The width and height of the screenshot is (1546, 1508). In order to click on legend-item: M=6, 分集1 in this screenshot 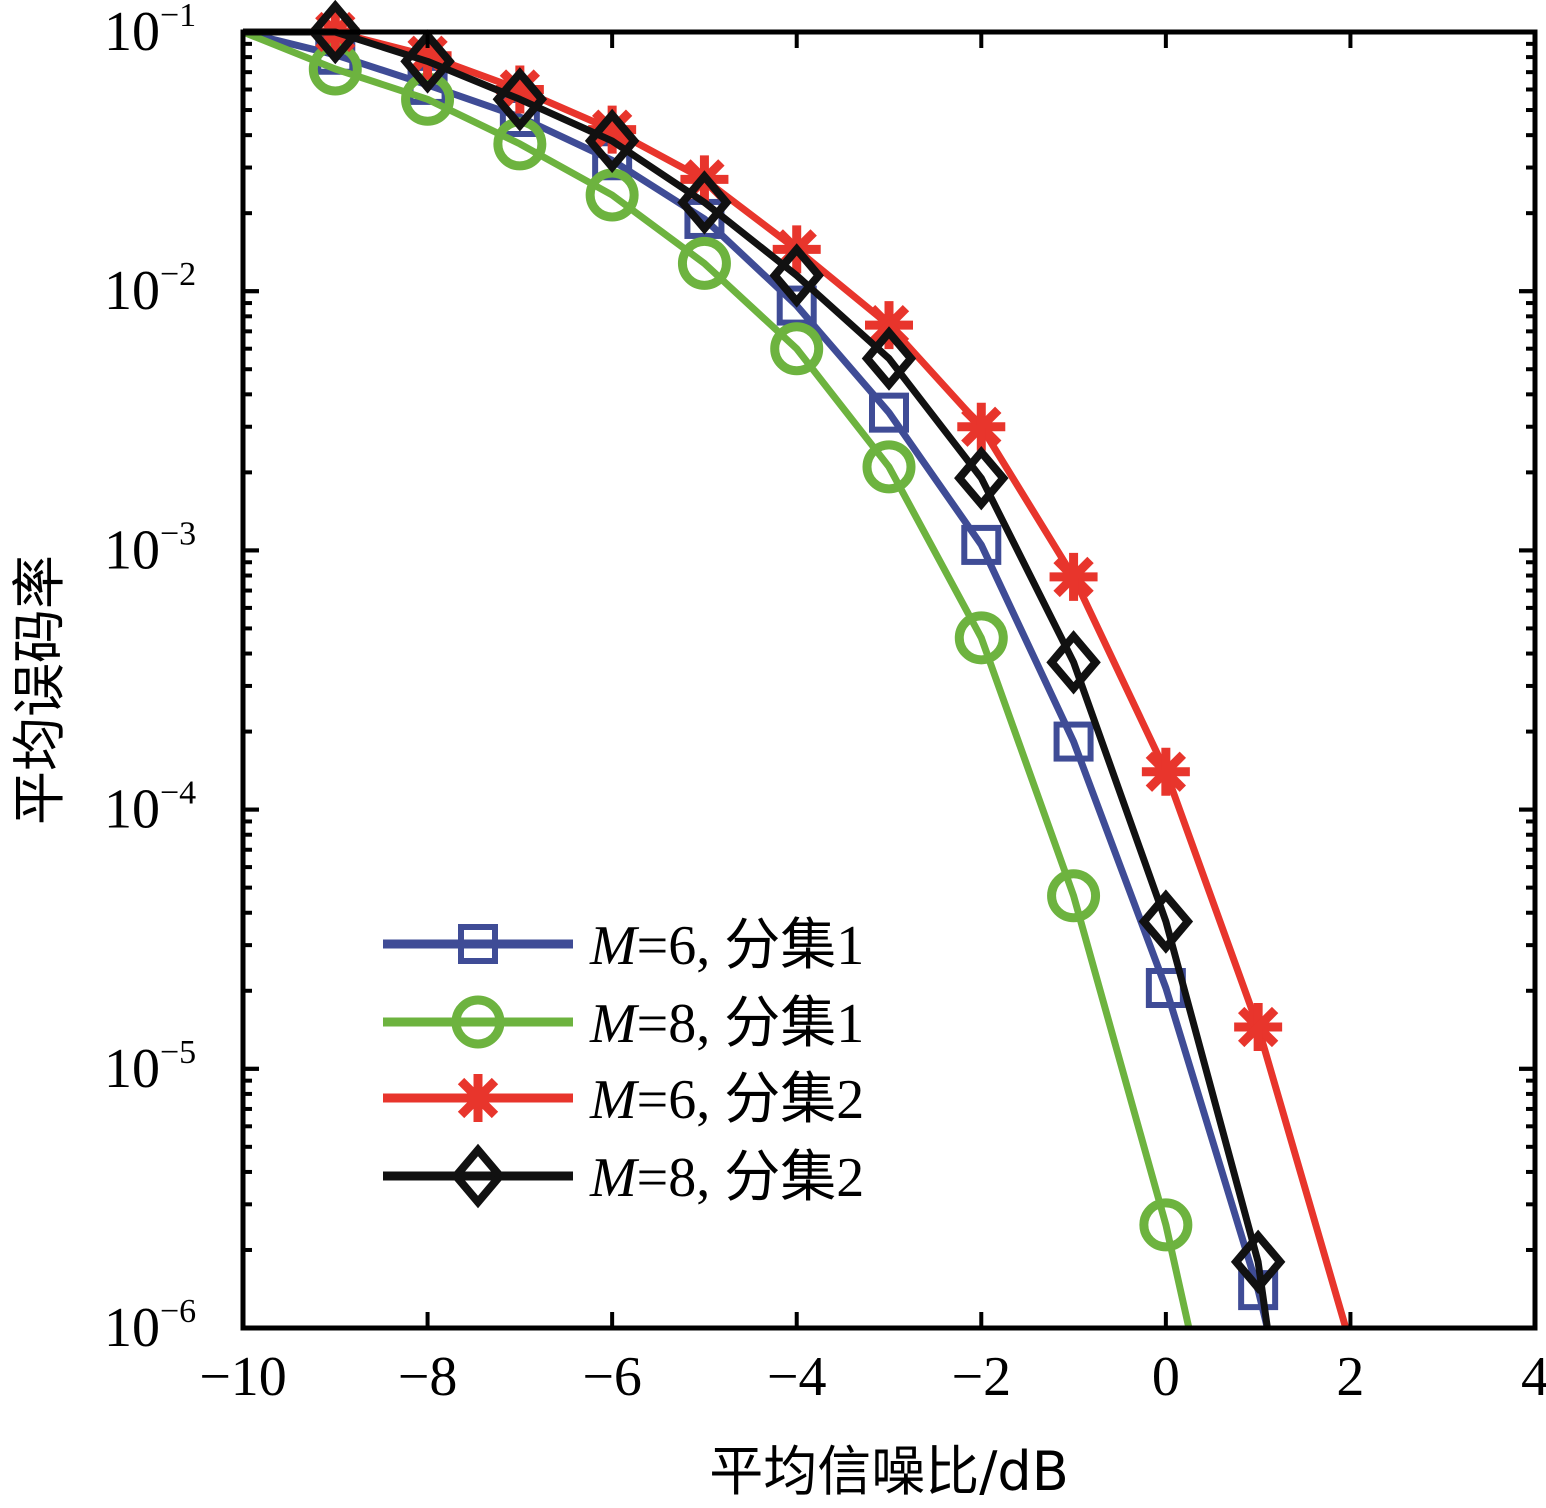, I will do `click(623, 946)`.